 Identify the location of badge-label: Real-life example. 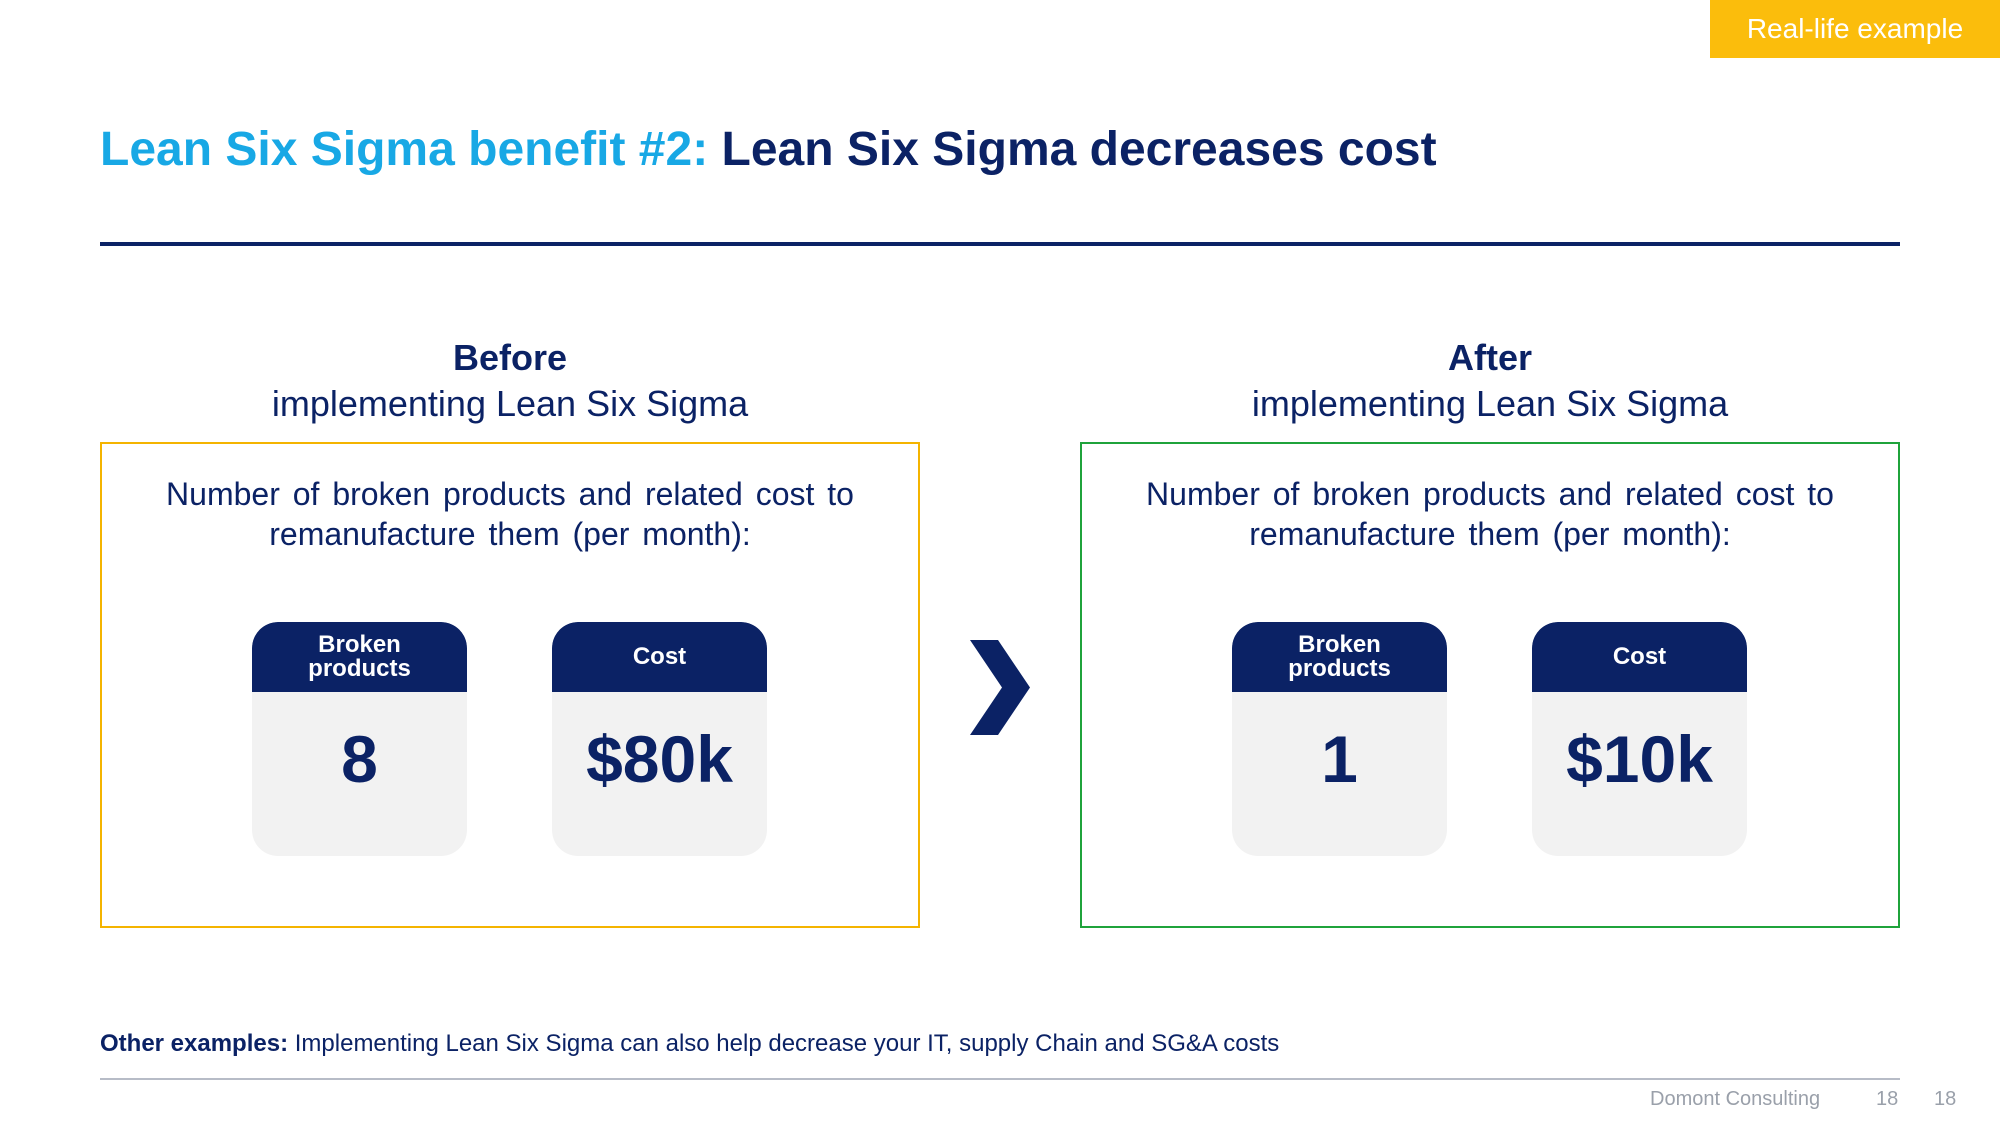
(1855, 28).